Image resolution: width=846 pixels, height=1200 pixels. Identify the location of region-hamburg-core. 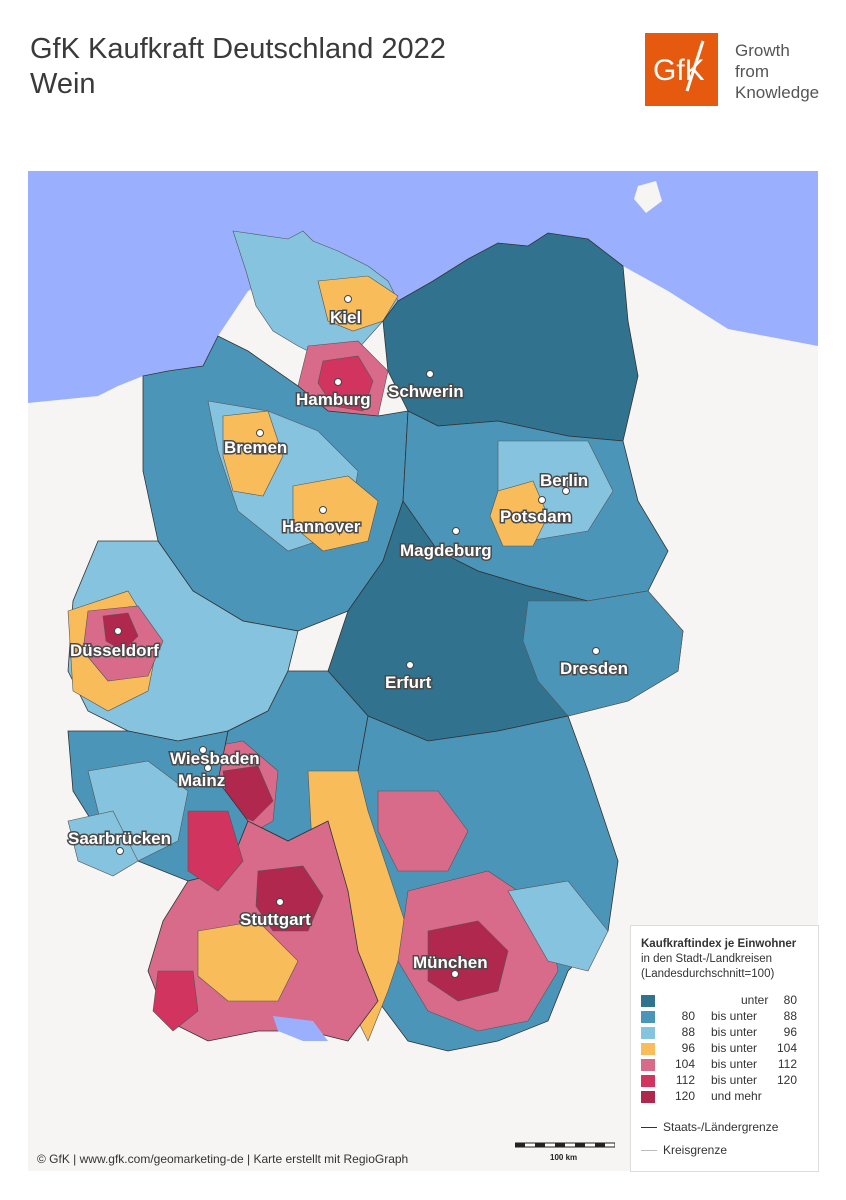
(345, 383).